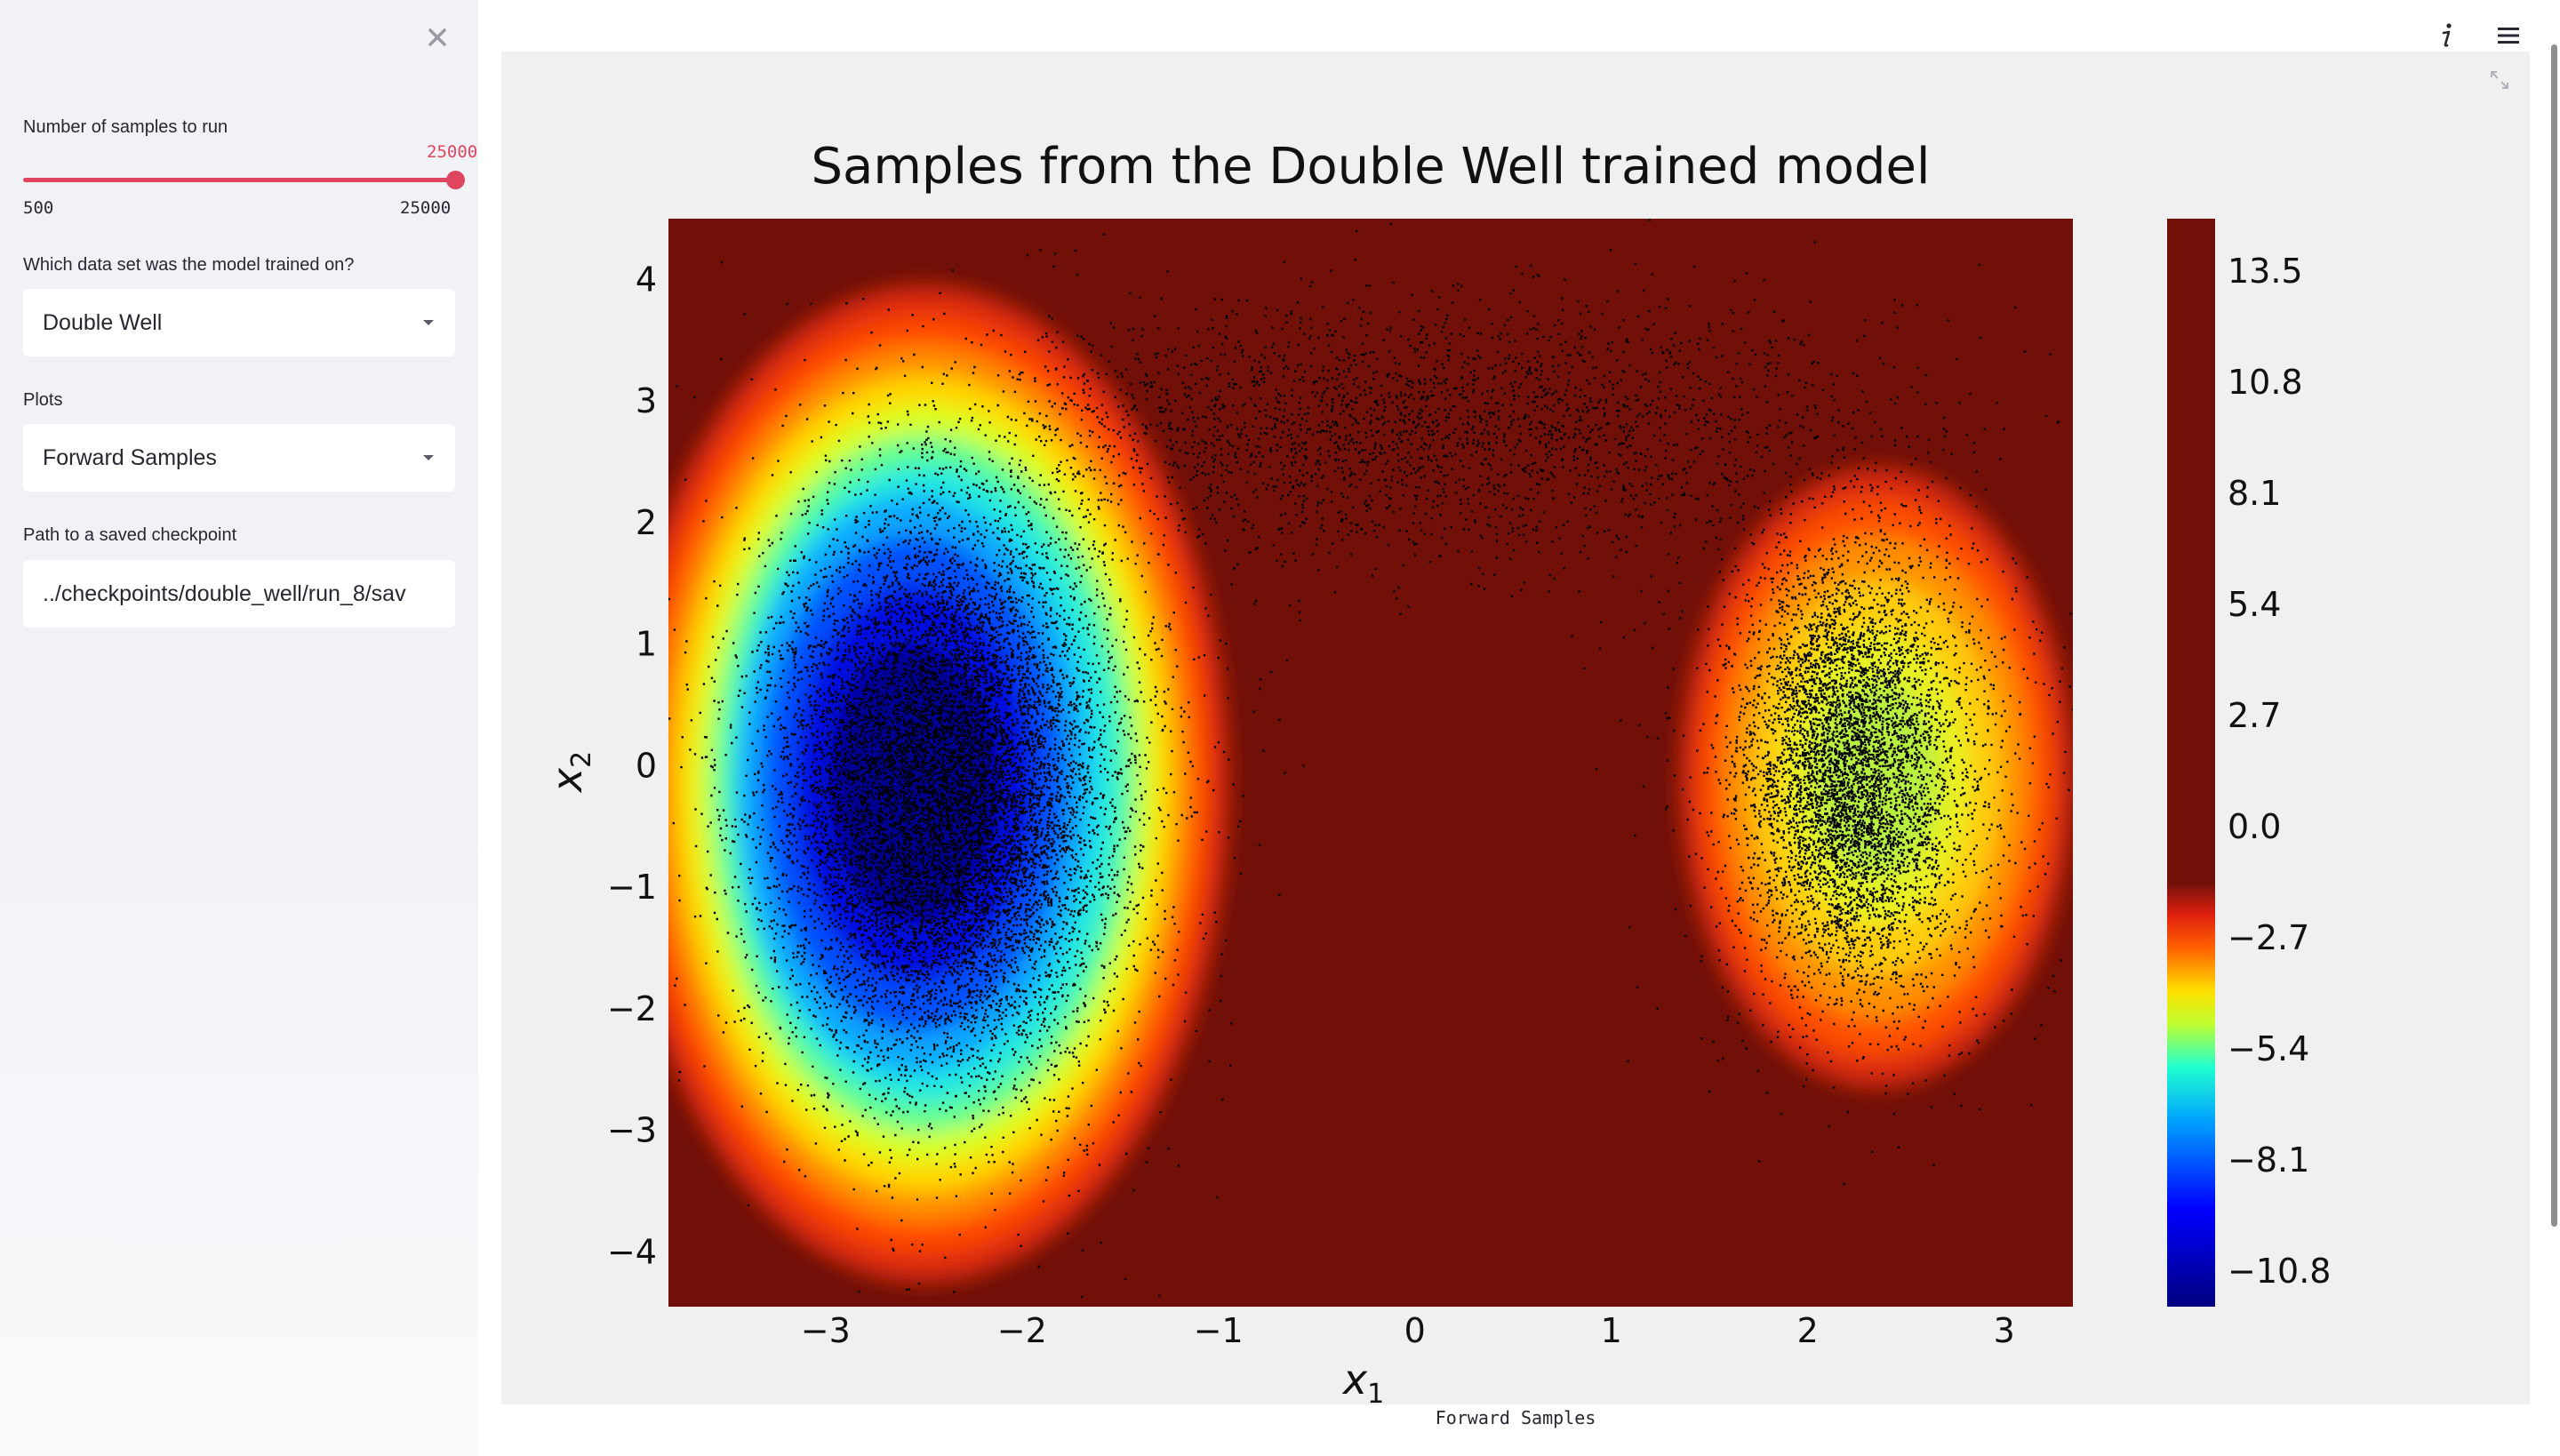  What do you see at coordinates (125, 127) in the screenshot?
I see `samples-slider-label: Number of samples to run` at bounding box center [125, 127].